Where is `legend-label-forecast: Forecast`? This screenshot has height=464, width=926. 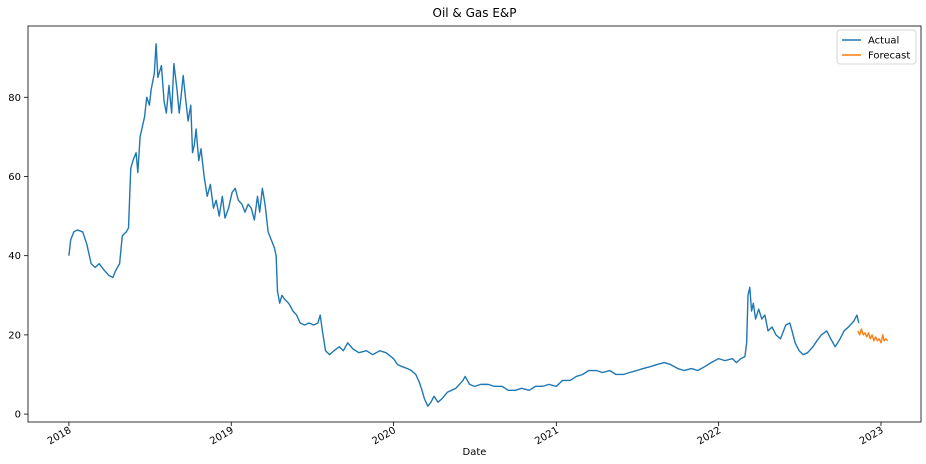 legend-label-forecast: Forecast is located at coordinates (889, 56).